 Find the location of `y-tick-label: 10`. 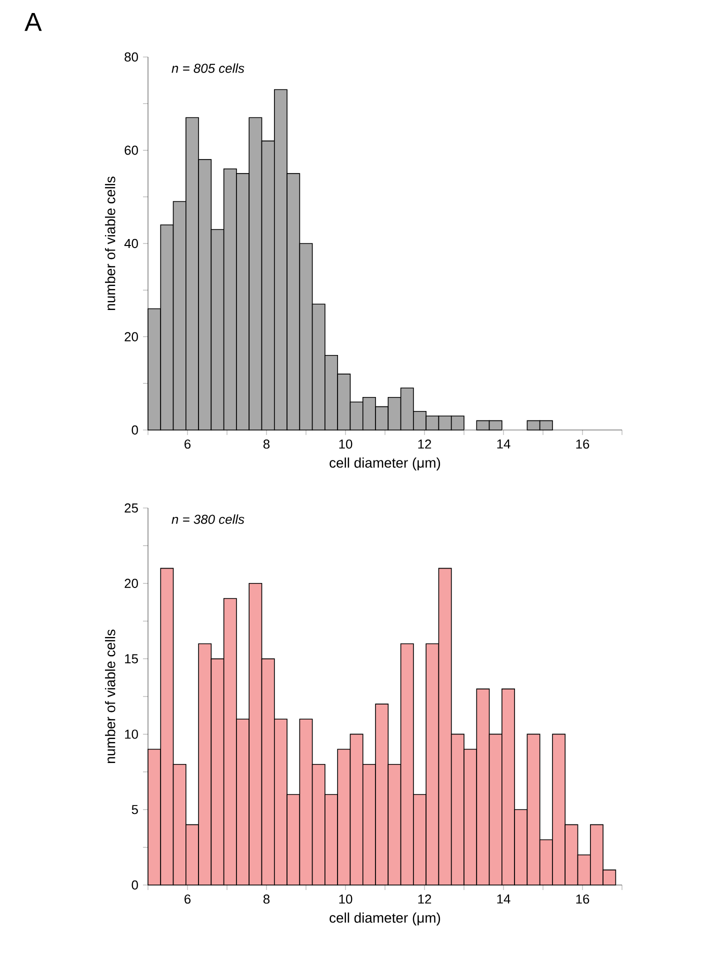

y-tick-label: 10 is located at coordinates (131, 734).